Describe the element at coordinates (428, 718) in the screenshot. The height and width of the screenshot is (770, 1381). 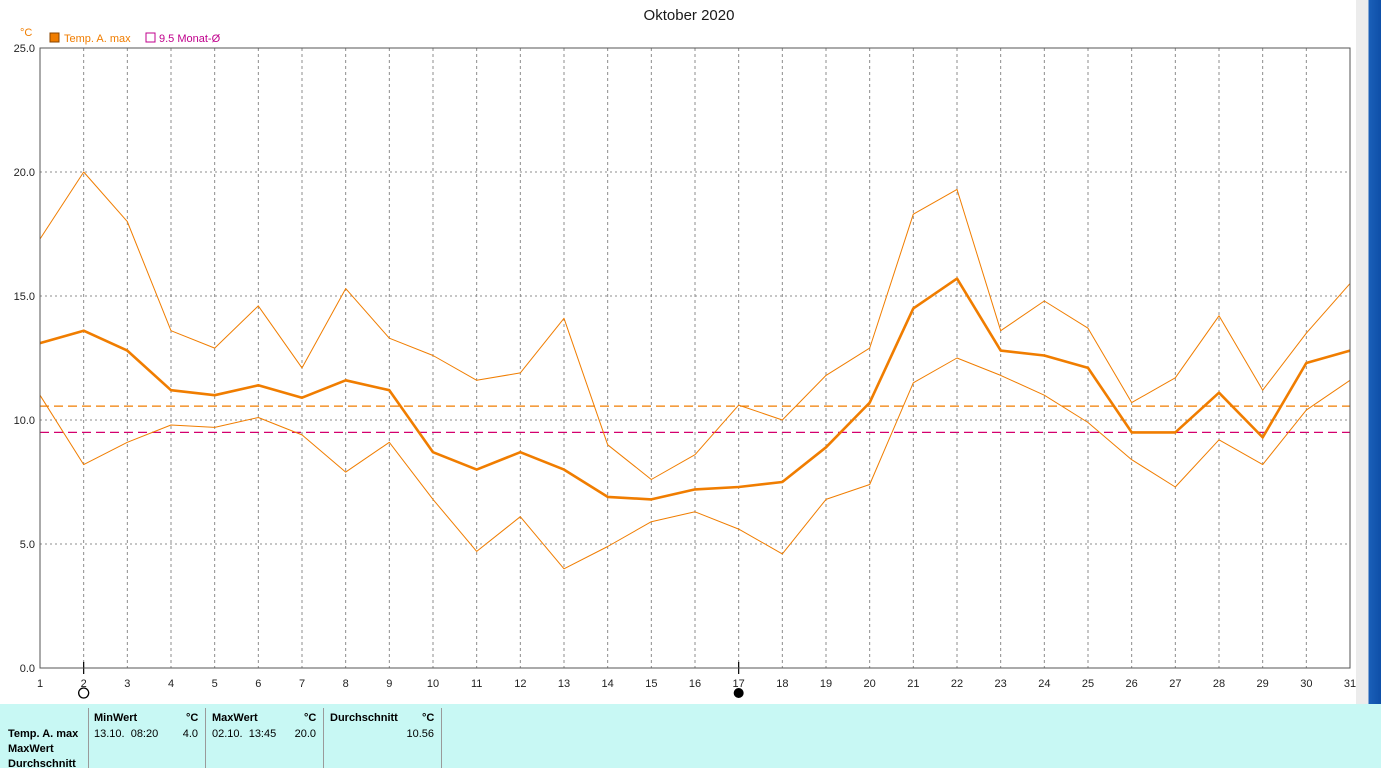
I see `avg-unit: °C` at that location.